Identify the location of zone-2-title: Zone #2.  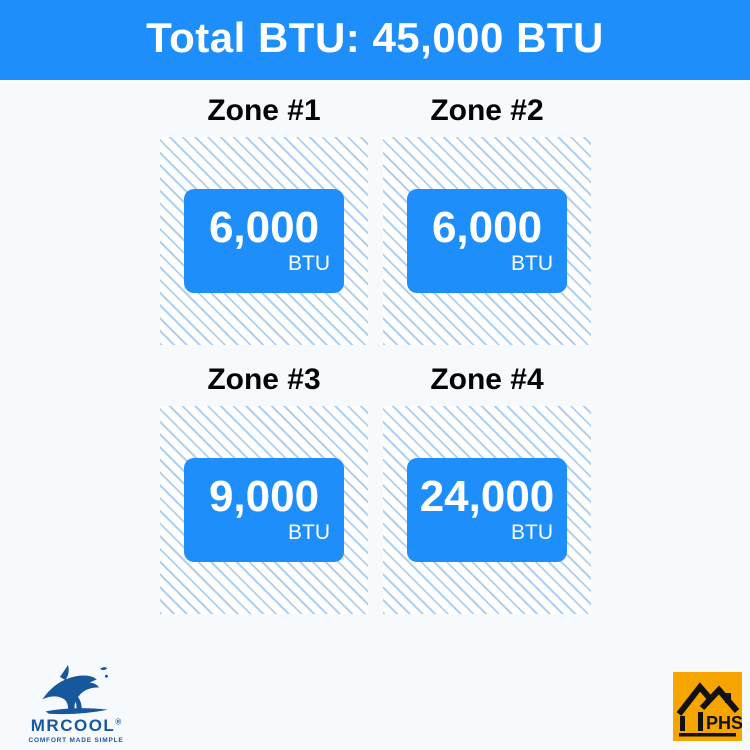
(487, 110).